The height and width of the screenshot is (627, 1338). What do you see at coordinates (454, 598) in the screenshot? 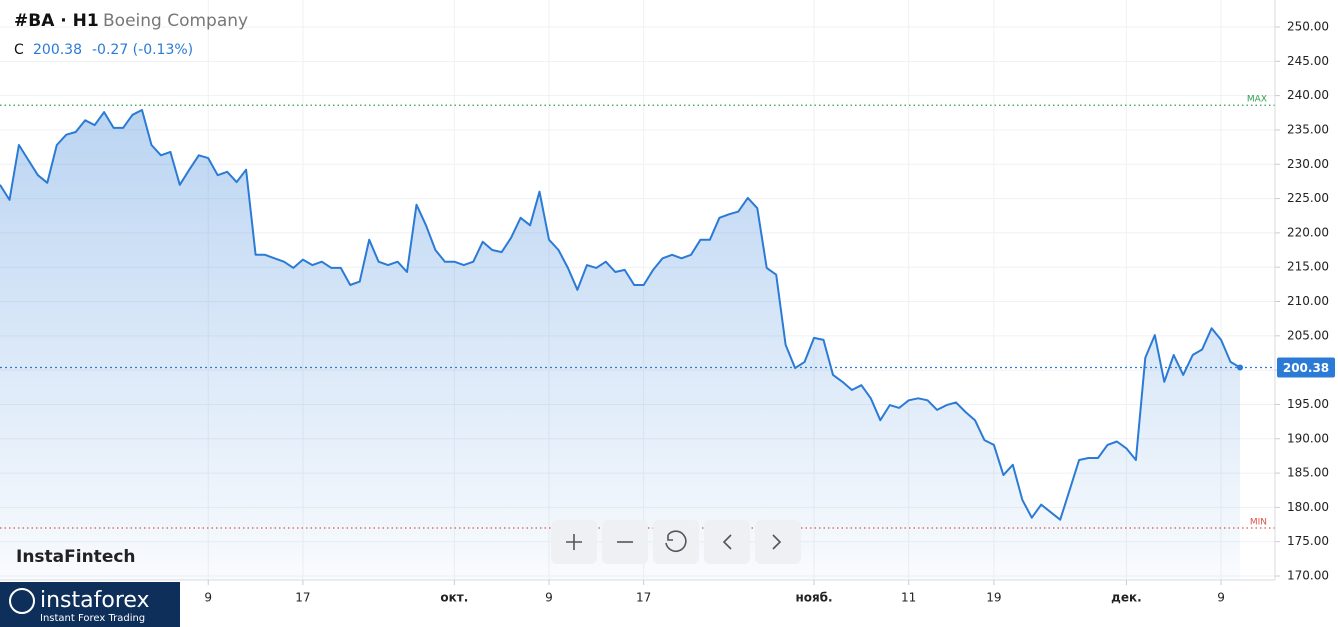
I see `x-tick-label: окт.` at bounding box center [454, 598].